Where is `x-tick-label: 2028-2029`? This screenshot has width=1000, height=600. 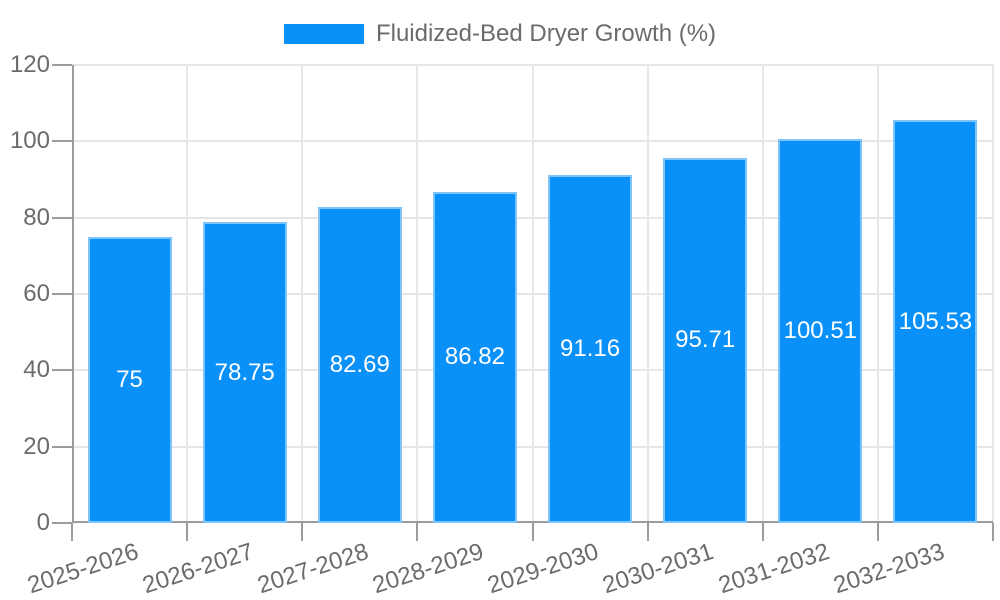 x-tick-label: 2028-2029 is located at coordinates (428, 569).